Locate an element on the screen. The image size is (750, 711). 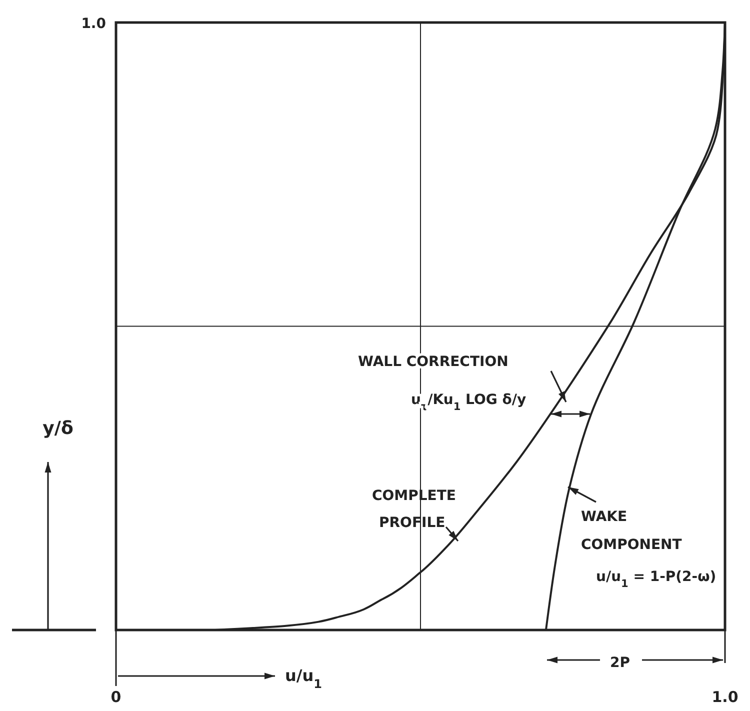
text: 2P is located at coordinates (620, 663).